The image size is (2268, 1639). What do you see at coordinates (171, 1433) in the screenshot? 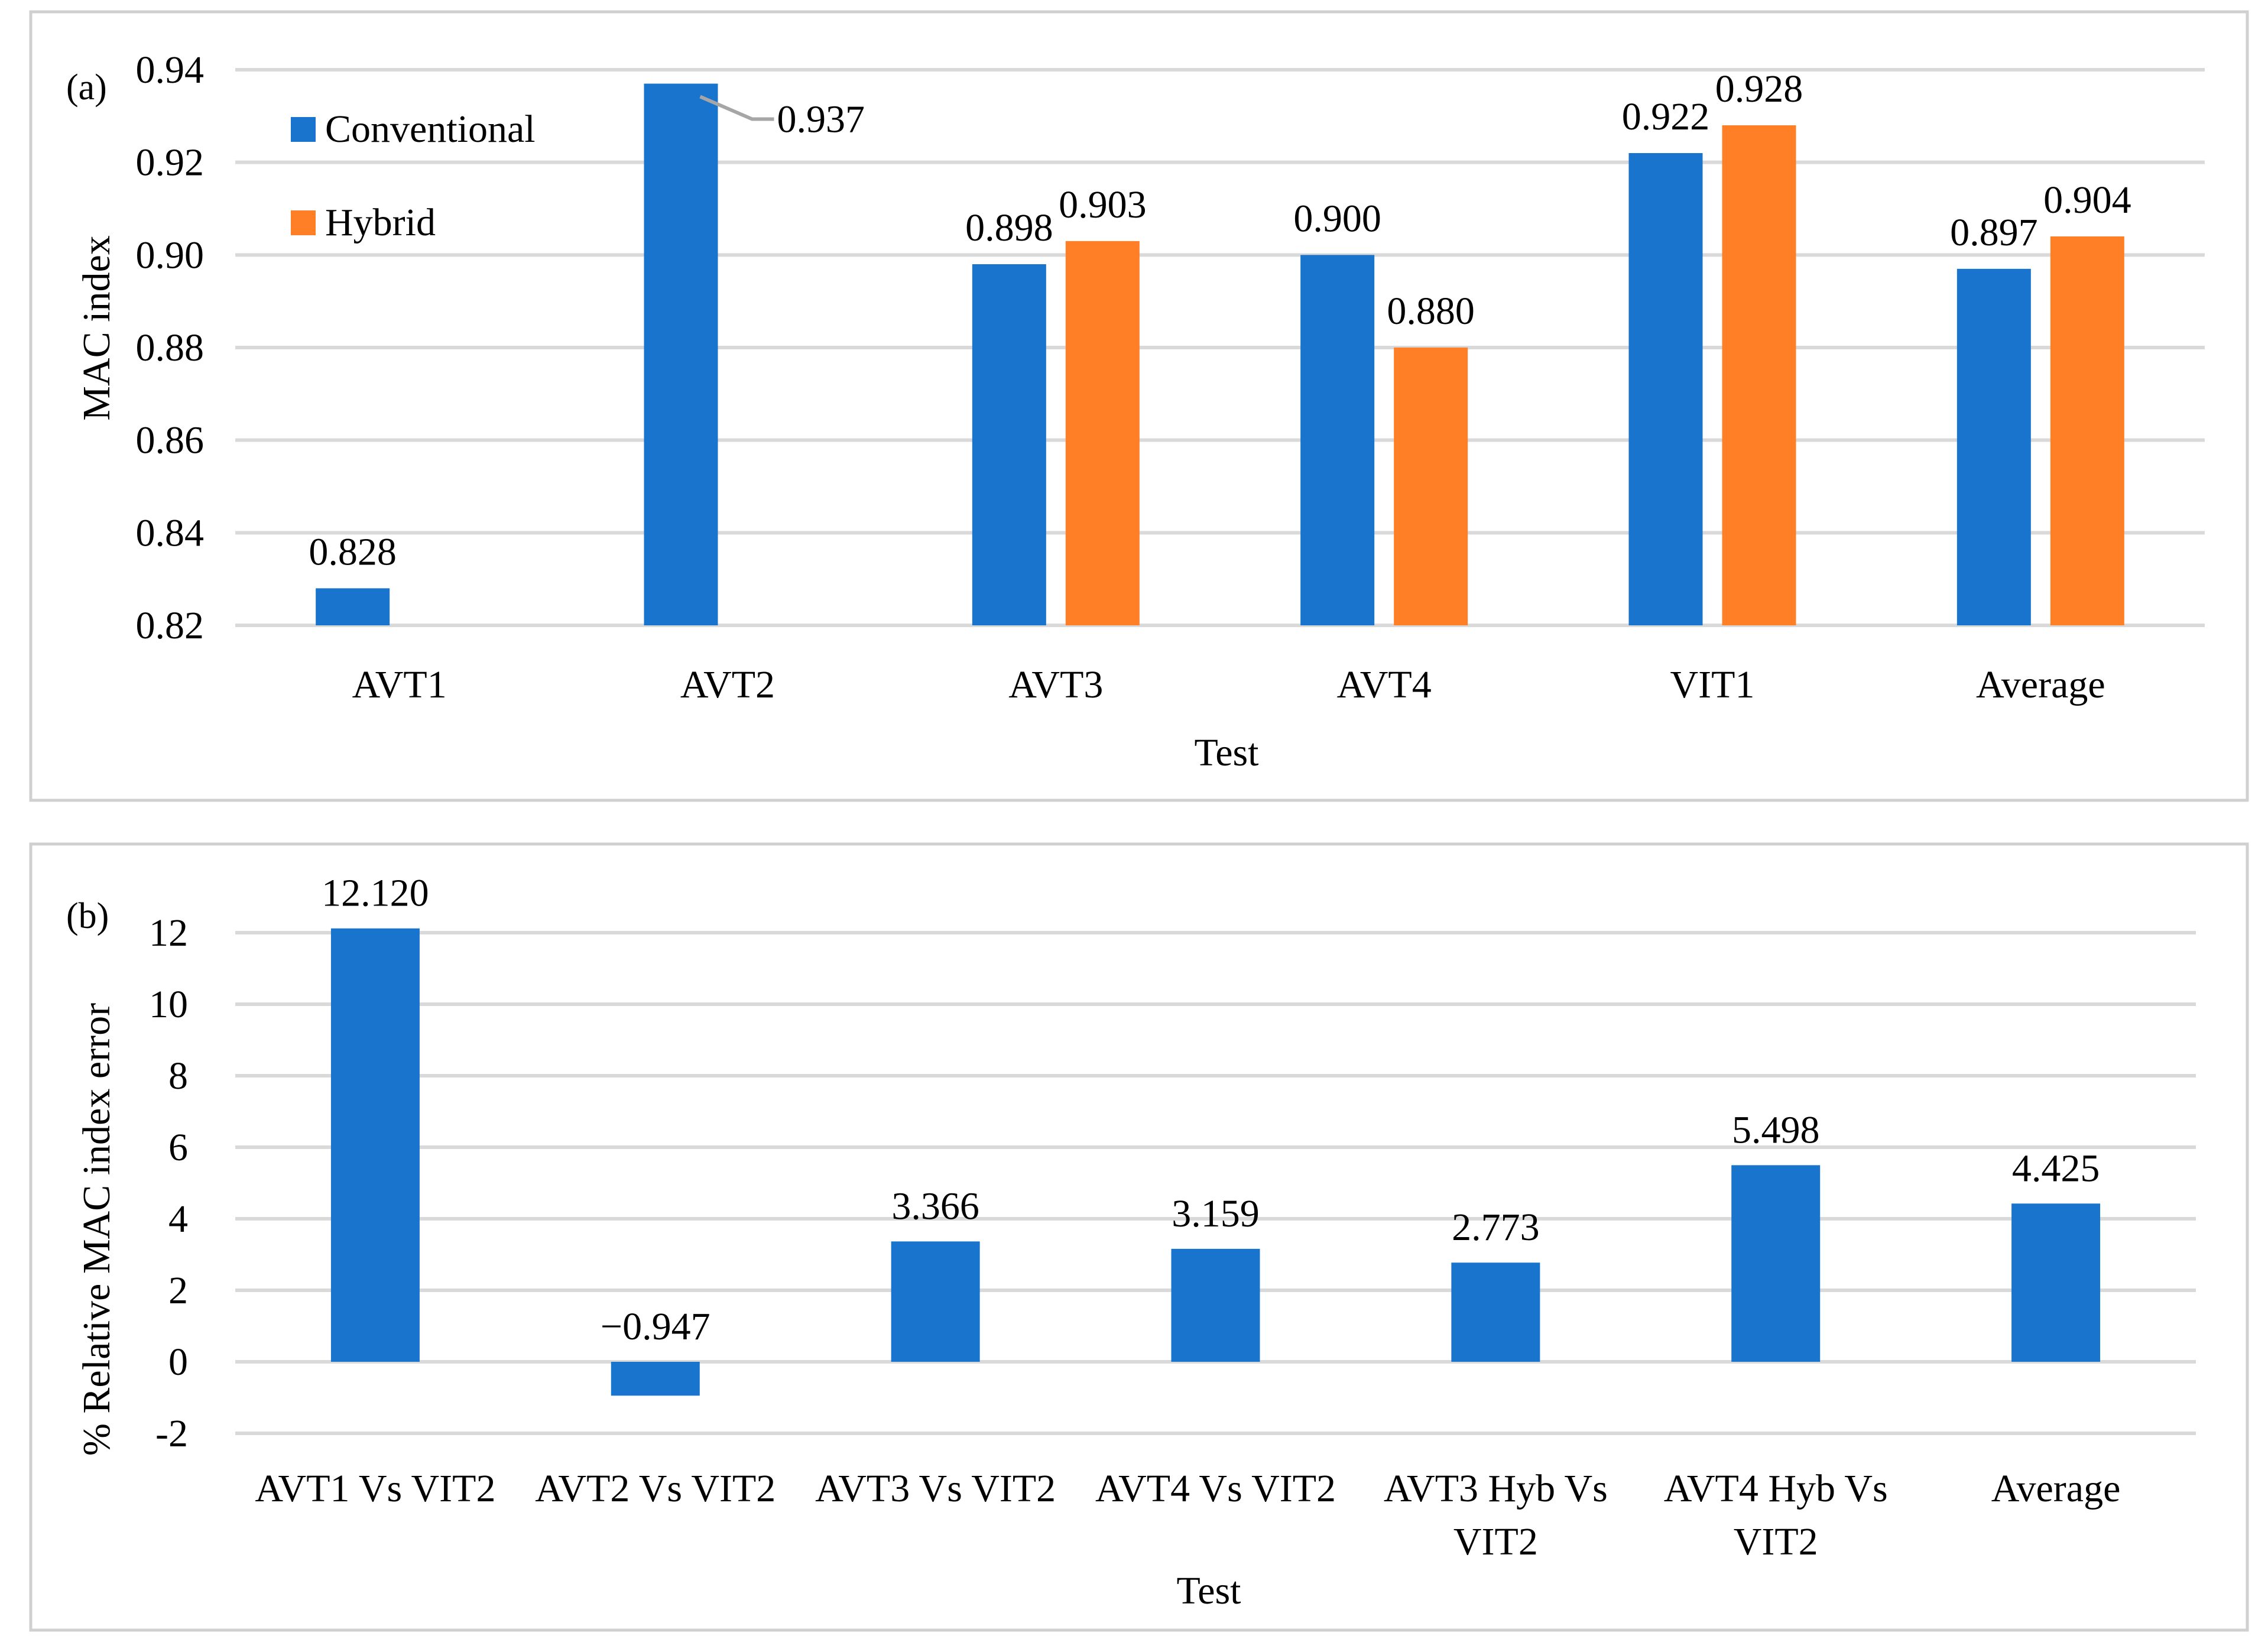
I see `panel-b-y-tick-label: -2` at bounding box center [171, 1433].